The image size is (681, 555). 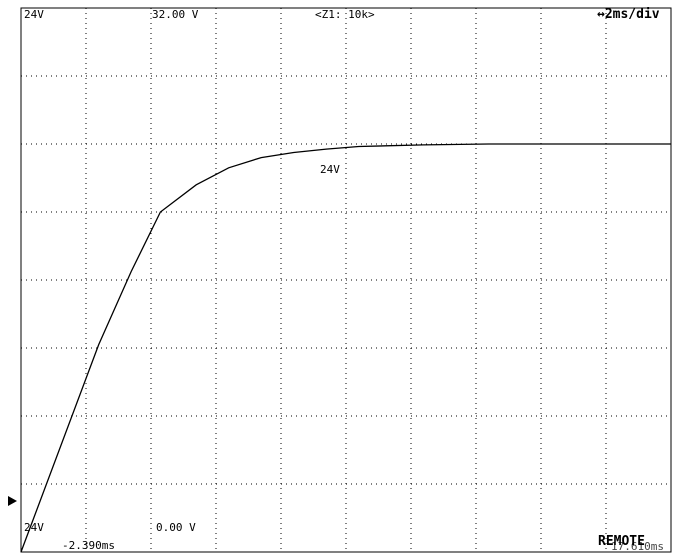 I want to click on start-time-readout: -2.390ms, so click(x=88, y=545).